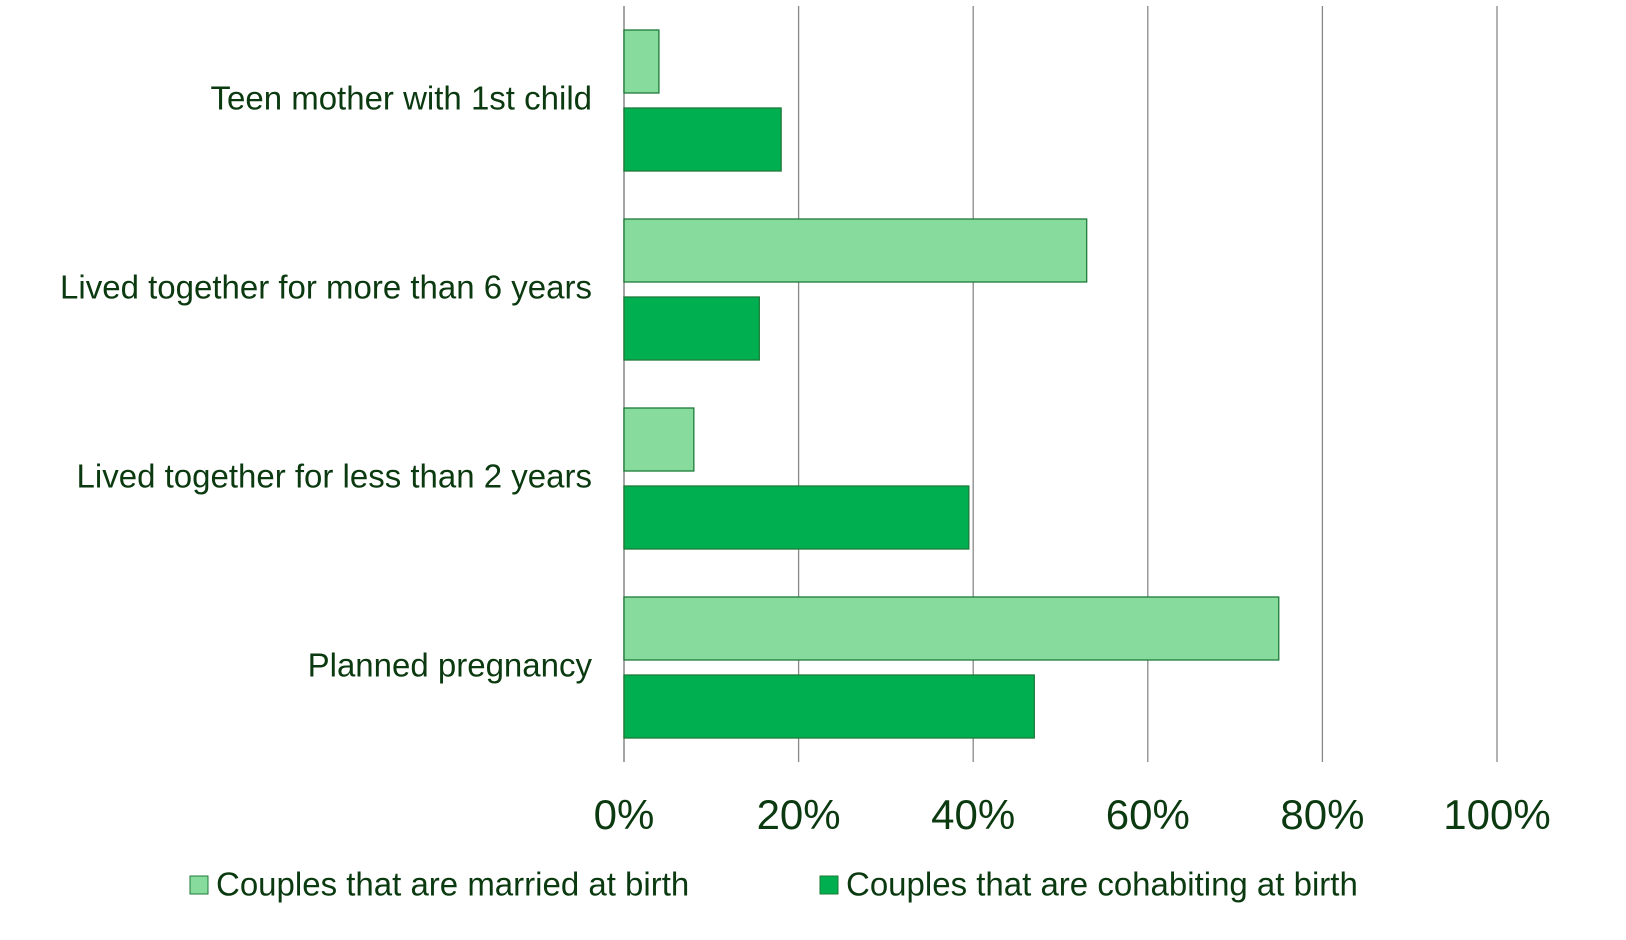 Image resolution: width=1626 pixels, height=940 pixels. What do you see at coordinates (624, 814) in the screenshot?
I see `x-tick-label: 0%` at bounding box center [624, 814].